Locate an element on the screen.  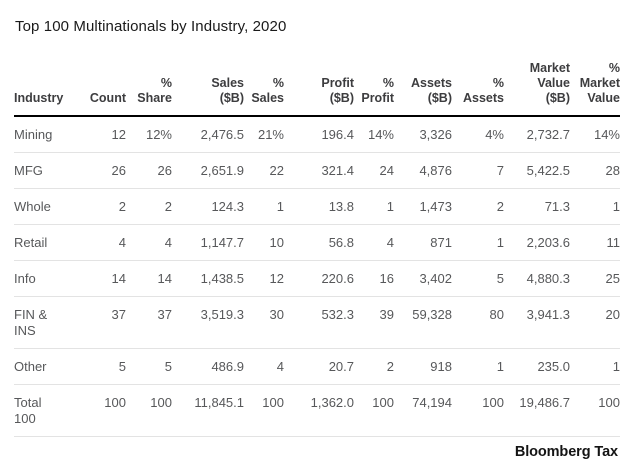
bloomberg-tax-logo: Bloomberg Tax is located at coordinates (566, 452).